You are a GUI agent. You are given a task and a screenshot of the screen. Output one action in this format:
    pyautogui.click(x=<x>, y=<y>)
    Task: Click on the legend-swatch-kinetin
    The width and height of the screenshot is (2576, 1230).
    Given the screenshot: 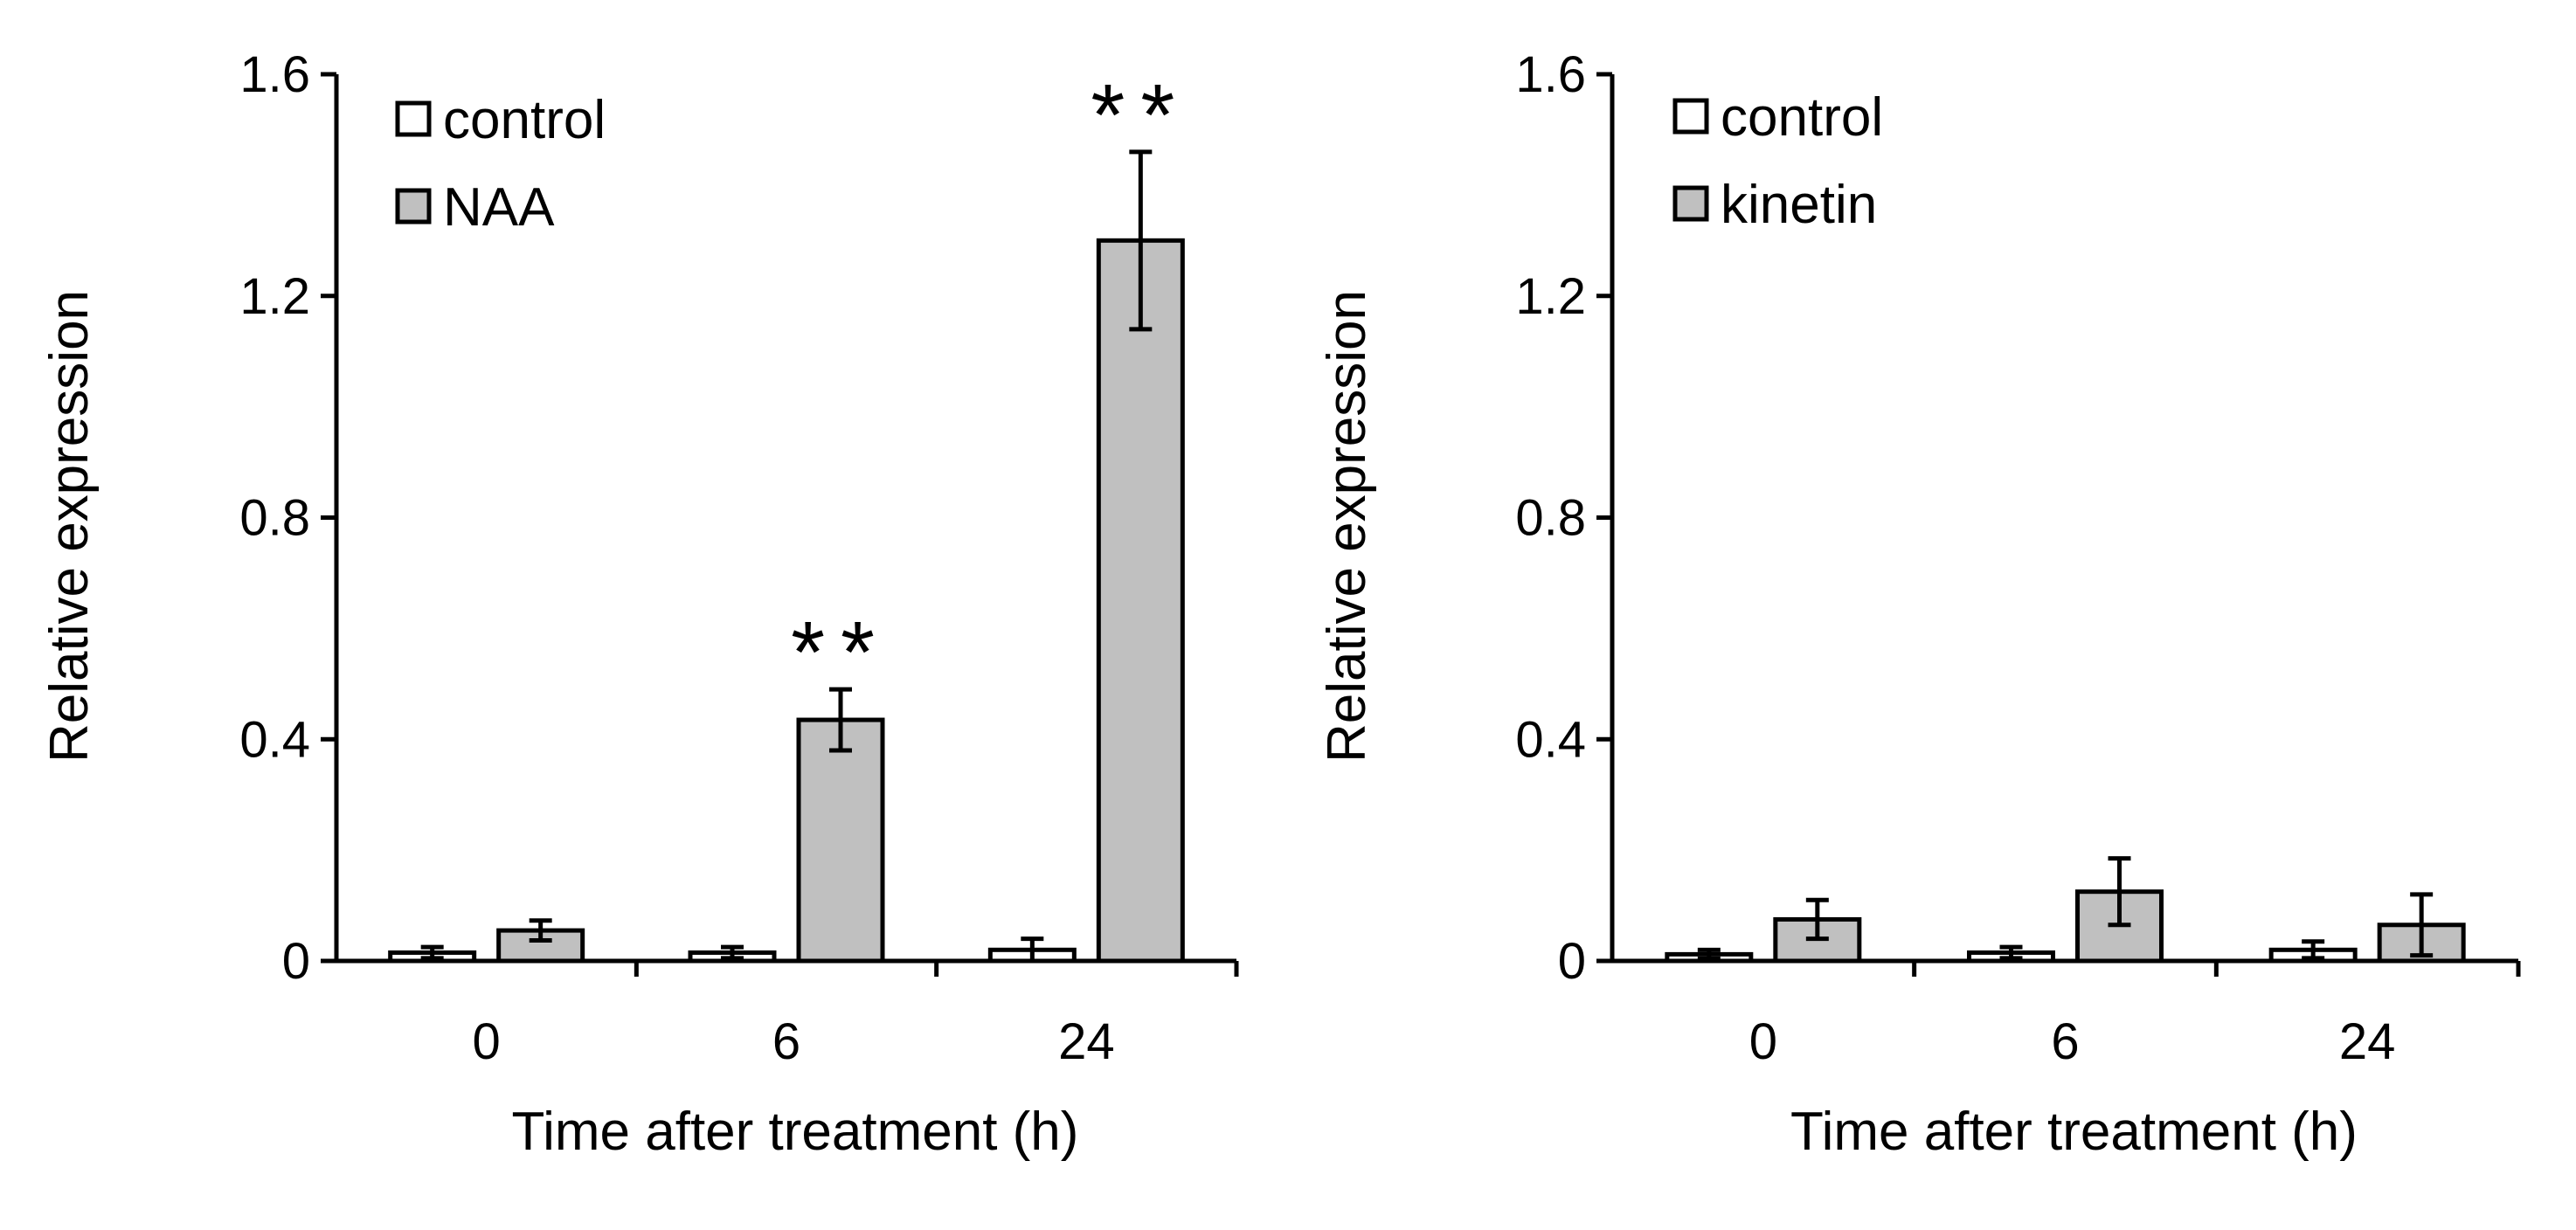 What is the action you would take?
    pyautogui.click(x=1690, y=203)
    